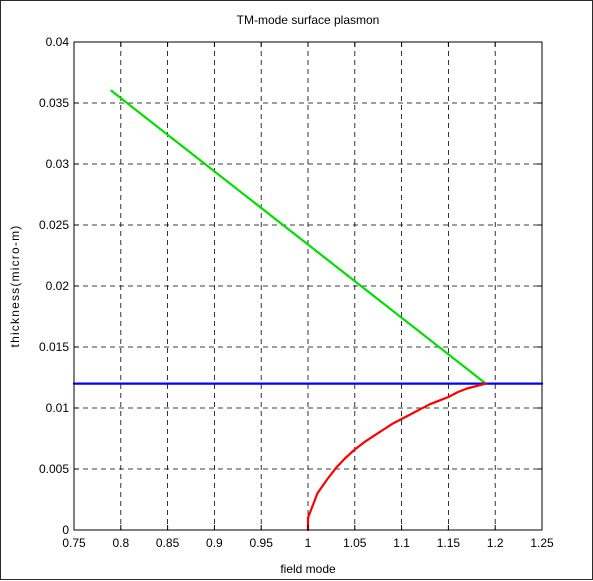 The width and height of the screenshot is (593, 581). What do you see at coordinates (355, 543) in the screenshot?
I see `x-tick-label: 1.05` at bounding box center [355, 543].